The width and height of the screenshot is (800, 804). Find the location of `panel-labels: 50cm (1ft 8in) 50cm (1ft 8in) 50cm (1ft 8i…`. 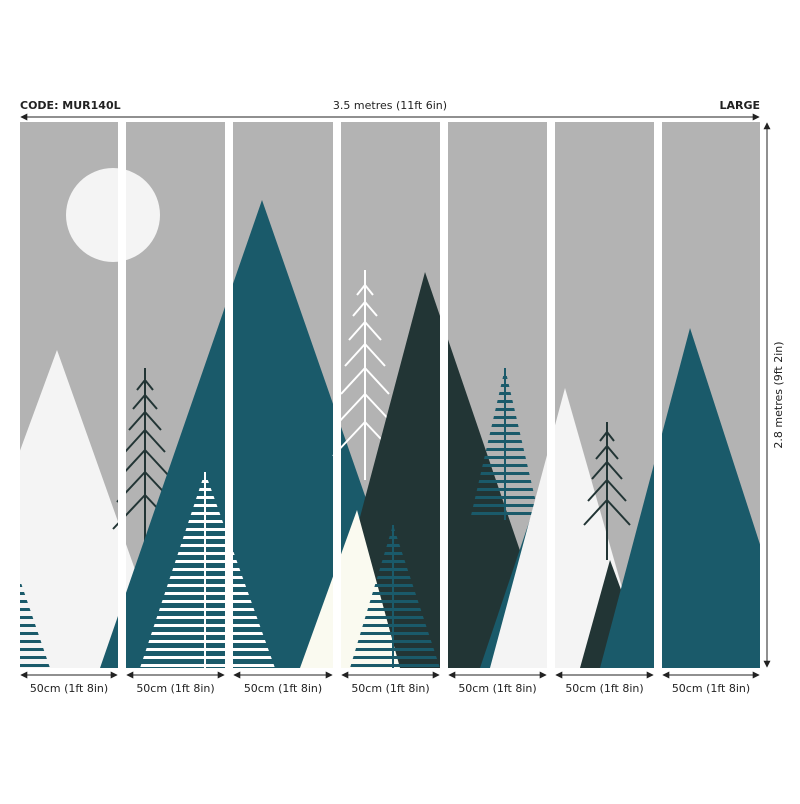

panel-labels: 50cm (1ft 8in) 50cm (1ft 8in) 50cm (1ft 8i… is located at coordinates (390, 683).